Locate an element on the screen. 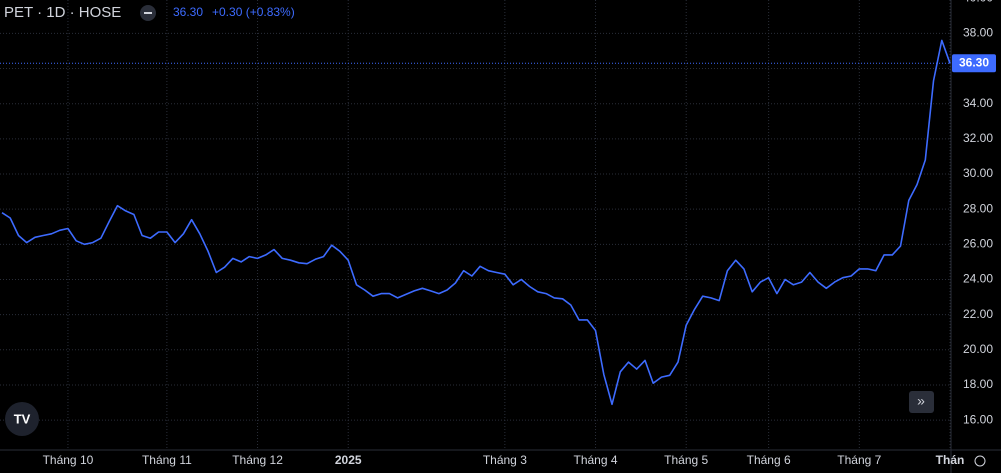 Image resolution: width=1001 pixels, height=473 pixels. last-price-label: 36.30 is located at coordinates (974, 62).